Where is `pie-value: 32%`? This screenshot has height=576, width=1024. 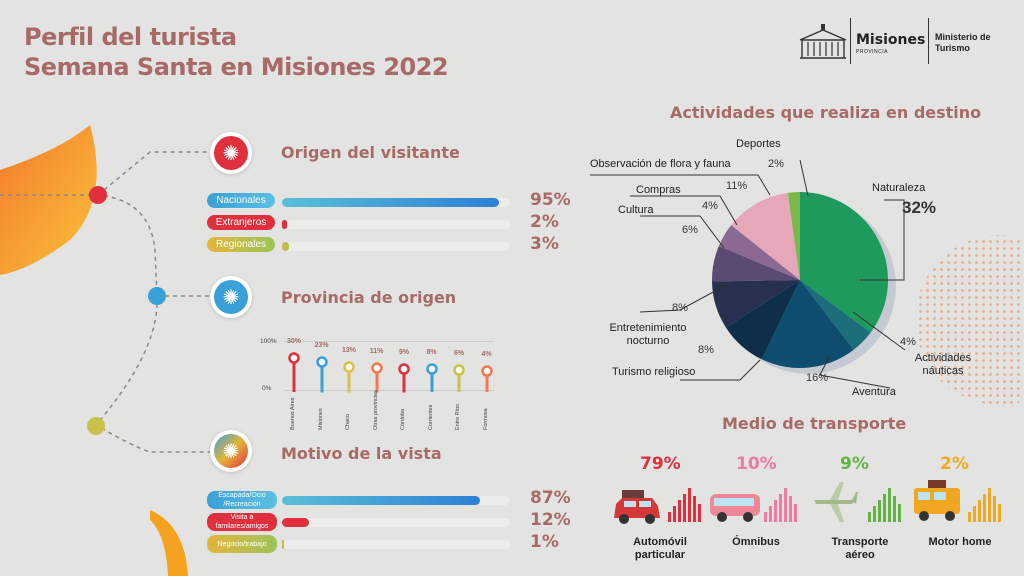
pie-value: 32% is located at coordinates (919, 207).